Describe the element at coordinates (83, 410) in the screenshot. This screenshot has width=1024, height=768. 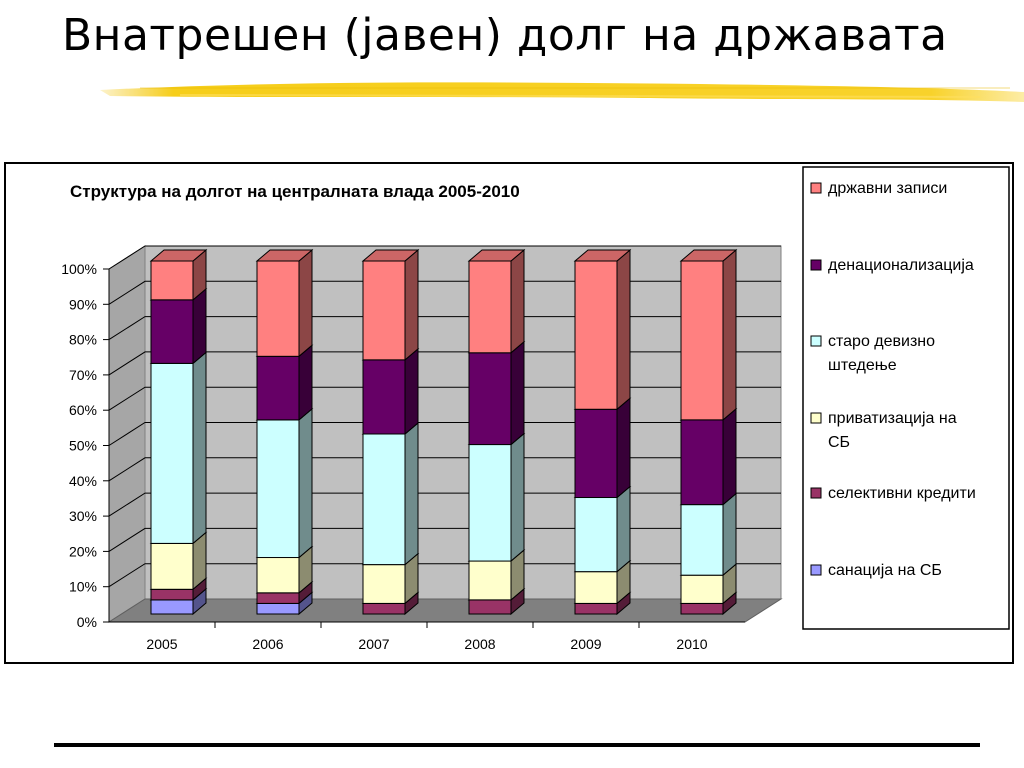
I see `y-tick-label: 60%` at that location.